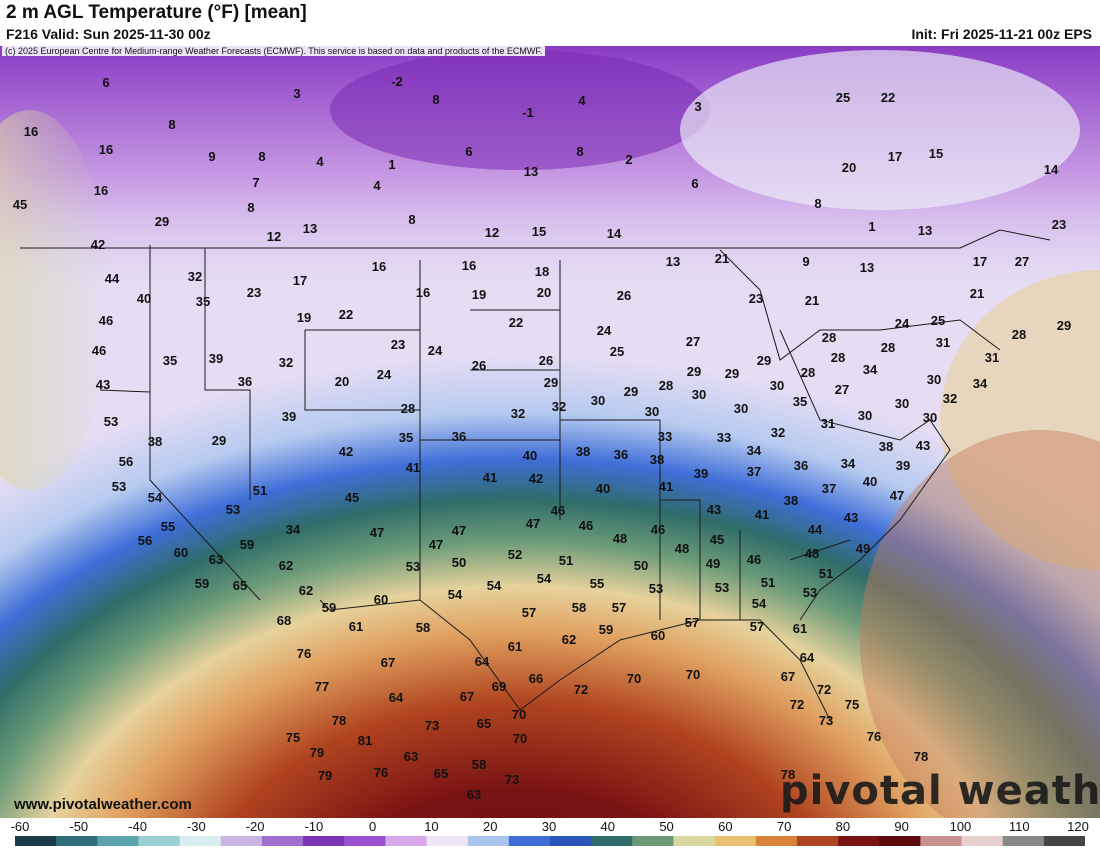  What do you see at coordinates (692, 622) in the screenshot?
I see `temperature-label: 57` at bounding box center [692, 622].